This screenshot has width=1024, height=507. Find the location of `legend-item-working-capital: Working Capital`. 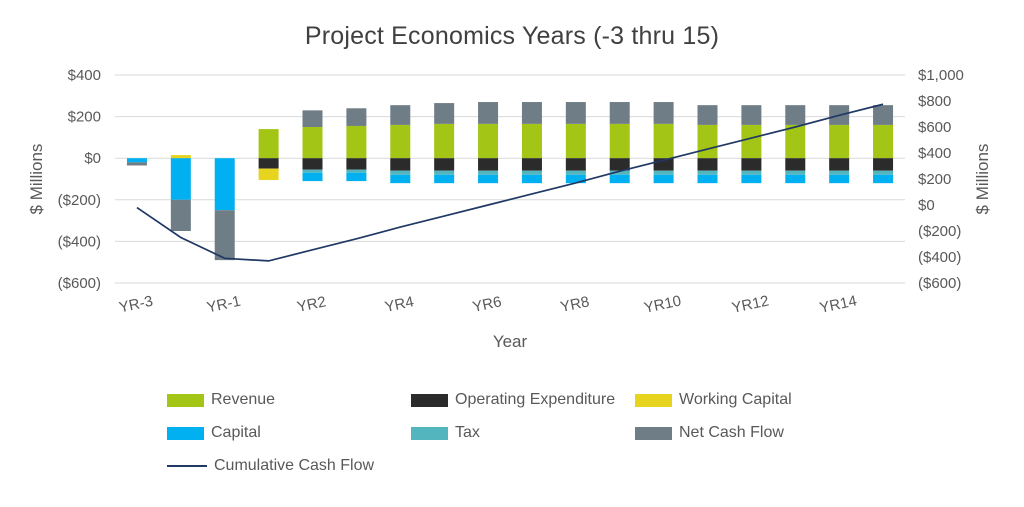

legend-item-working-capital: Working Capital is located at coordinates (760, 400).